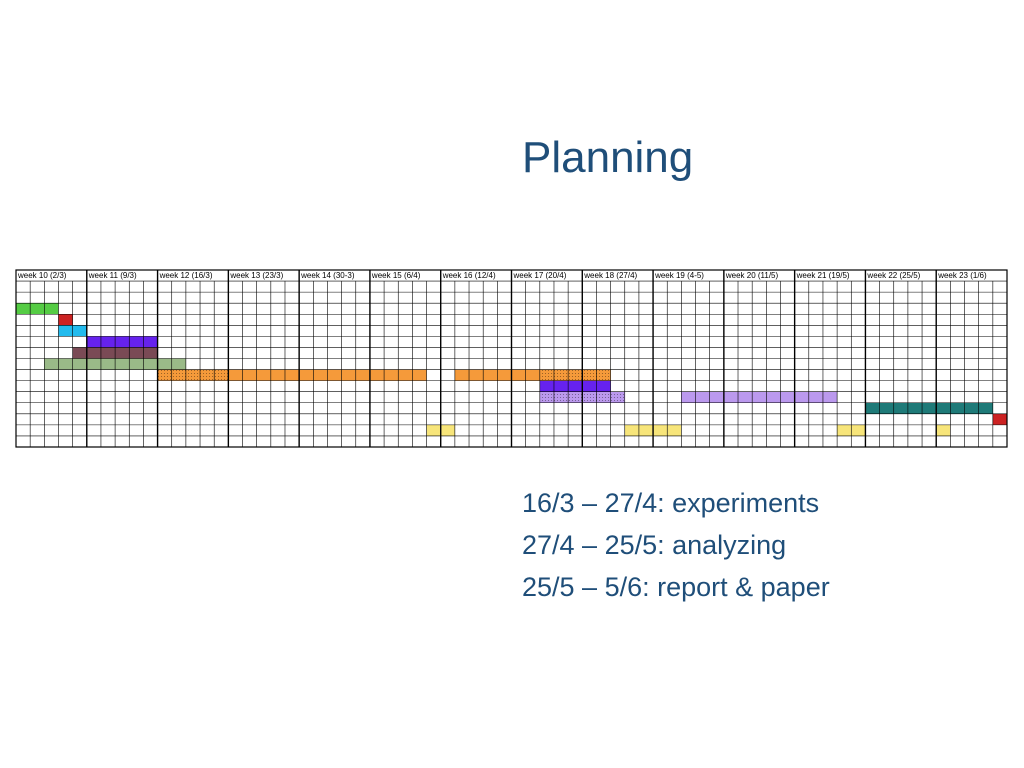 The image size is (1024, 768). Describe the element at coordinates (112, 275) in the screenshot. I see `week-header-label: week 11 (9/3)` at that location.